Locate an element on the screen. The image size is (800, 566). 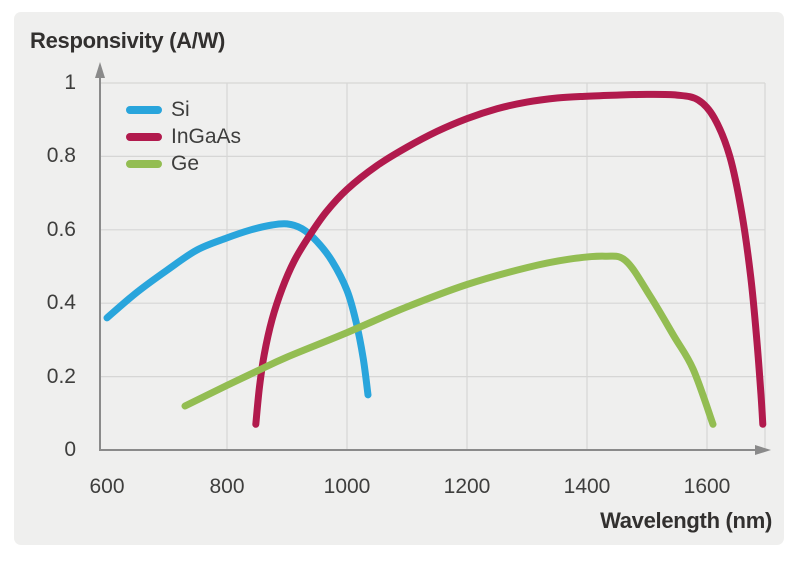
chart-title: Responsivity (A/W) is located at coordinates (128, 40).